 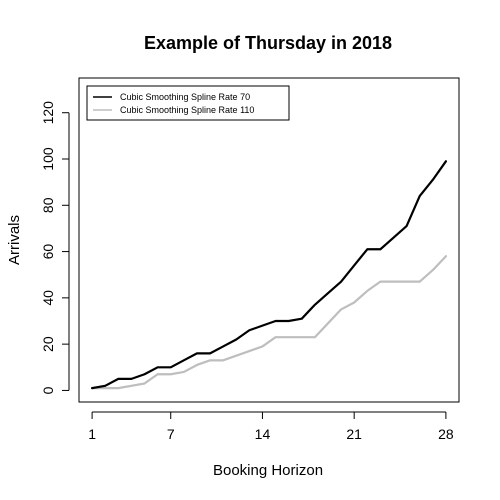 What do you see at coordinates (187, 110) in the screenshot?
I see `legend-label-rate-110: Cubic Smoothing Spline Rate 110` at bounding box center [187, 110].